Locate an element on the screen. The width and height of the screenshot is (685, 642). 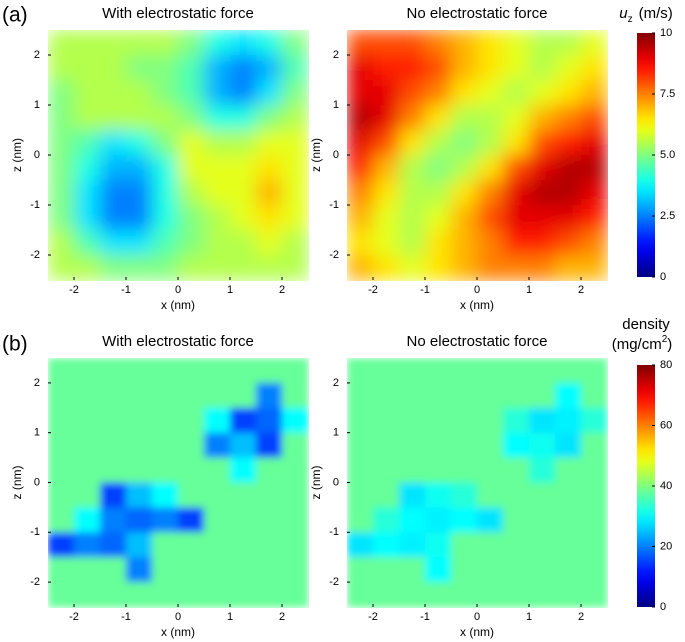
colorbar-tick-label: 10 is located at coordinates (666, 33).